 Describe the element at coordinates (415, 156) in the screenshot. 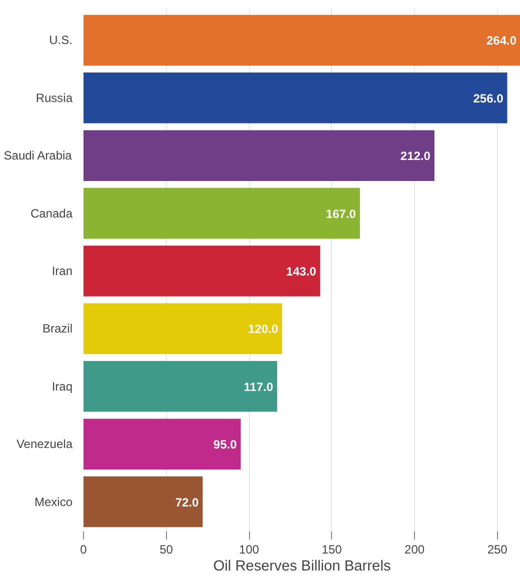

I see `data-label: 212.0` at that location.